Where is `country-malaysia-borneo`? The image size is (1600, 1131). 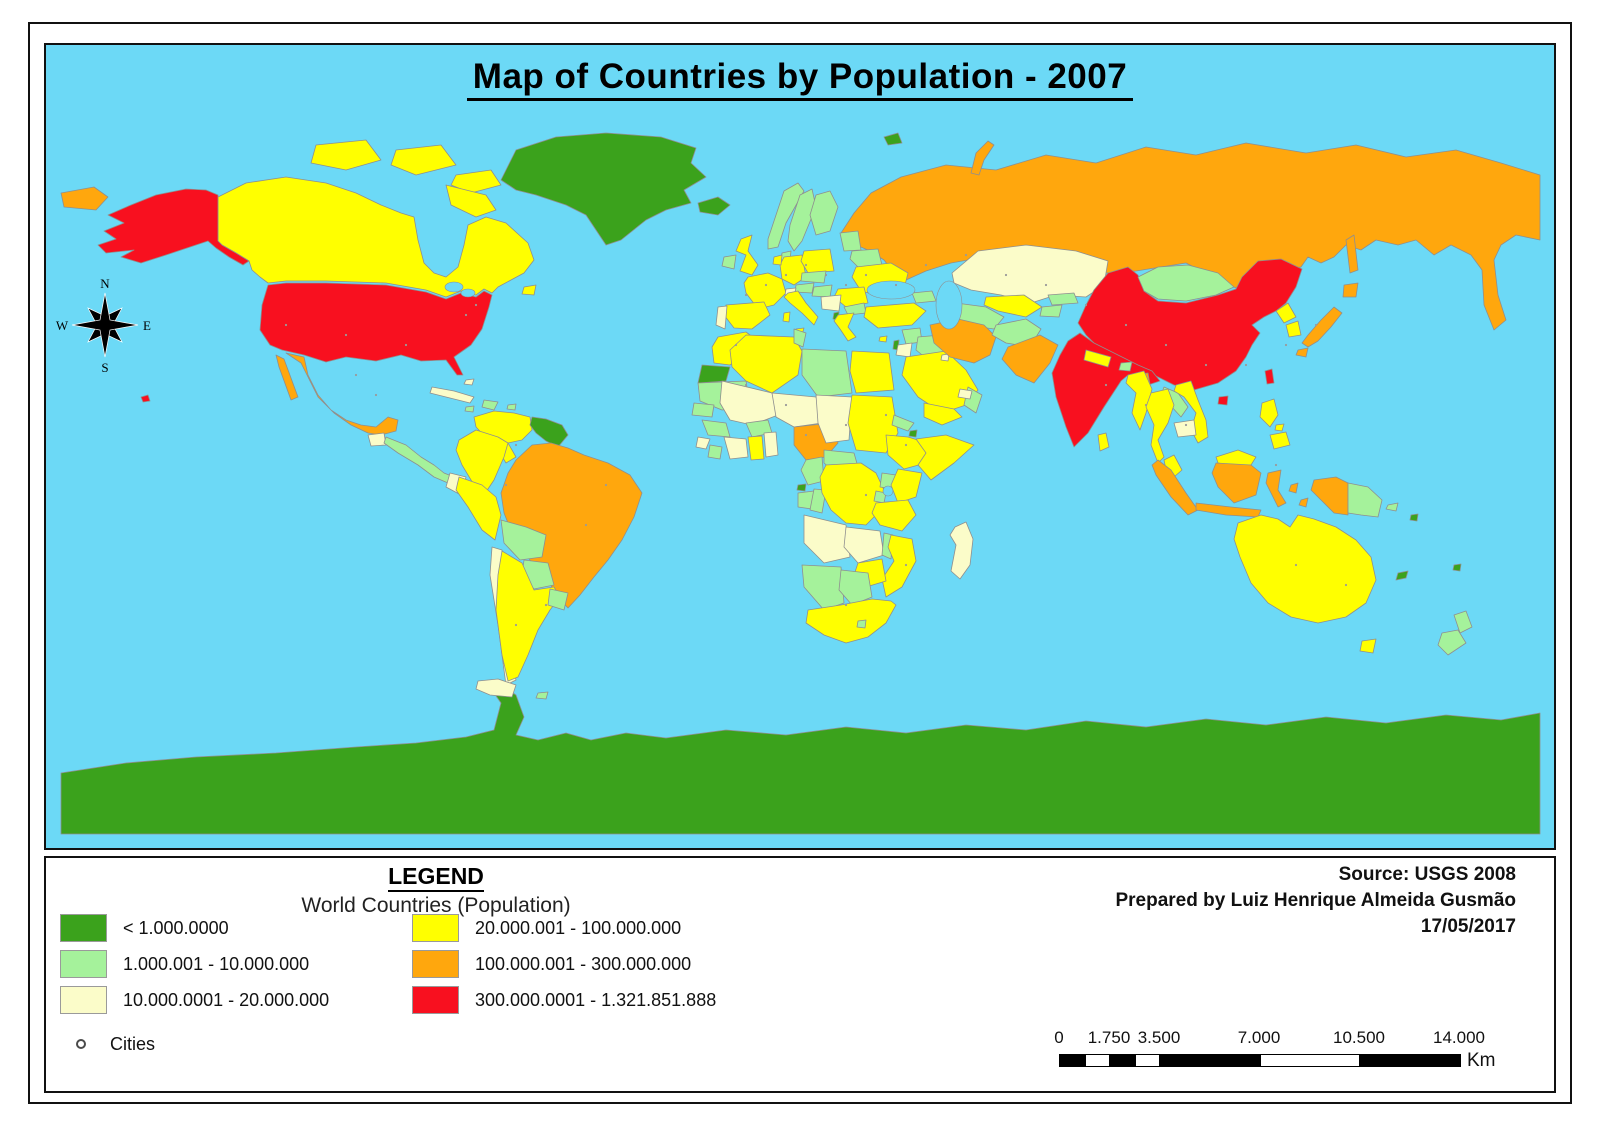 country-malaysia-borneo is located at coordinates (1236, 457).